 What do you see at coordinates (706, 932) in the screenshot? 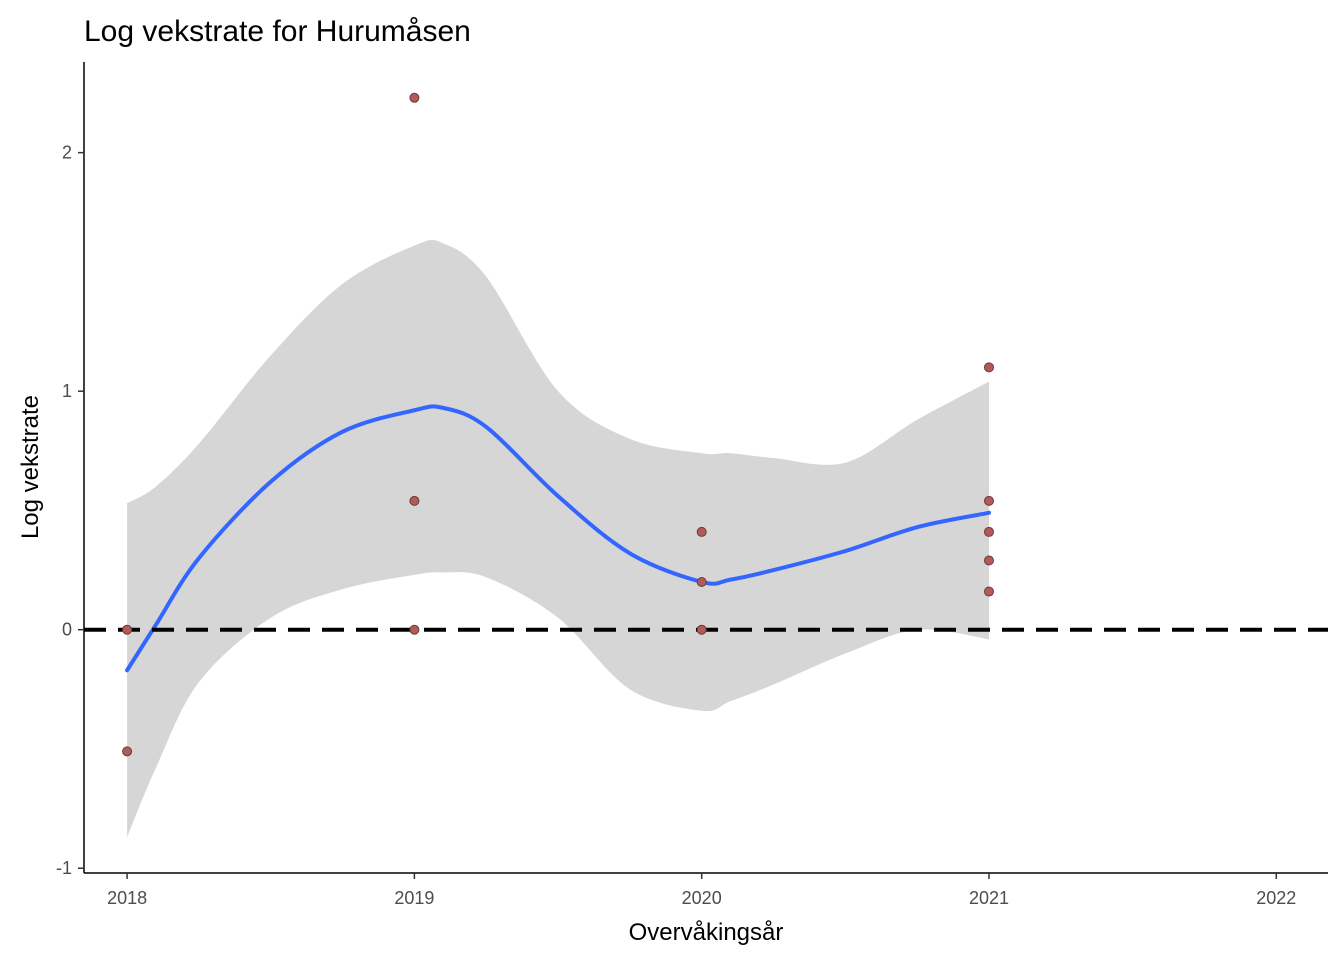
I see `x-axis-title: Overvåkingsår` at bounding box center [706, 932].